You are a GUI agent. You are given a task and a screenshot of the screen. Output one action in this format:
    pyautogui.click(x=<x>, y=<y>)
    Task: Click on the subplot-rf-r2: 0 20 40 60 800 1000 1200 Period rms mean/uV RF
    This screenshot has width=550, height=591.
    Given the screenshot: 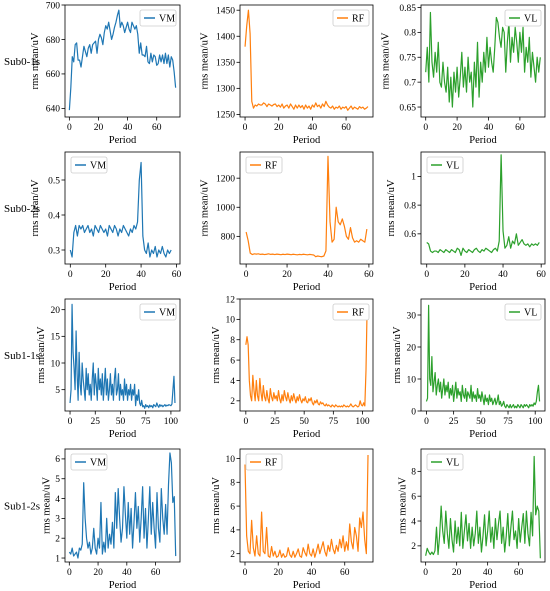 What is the action you would take?
    pyautogui.click(x=287, y=222)
    